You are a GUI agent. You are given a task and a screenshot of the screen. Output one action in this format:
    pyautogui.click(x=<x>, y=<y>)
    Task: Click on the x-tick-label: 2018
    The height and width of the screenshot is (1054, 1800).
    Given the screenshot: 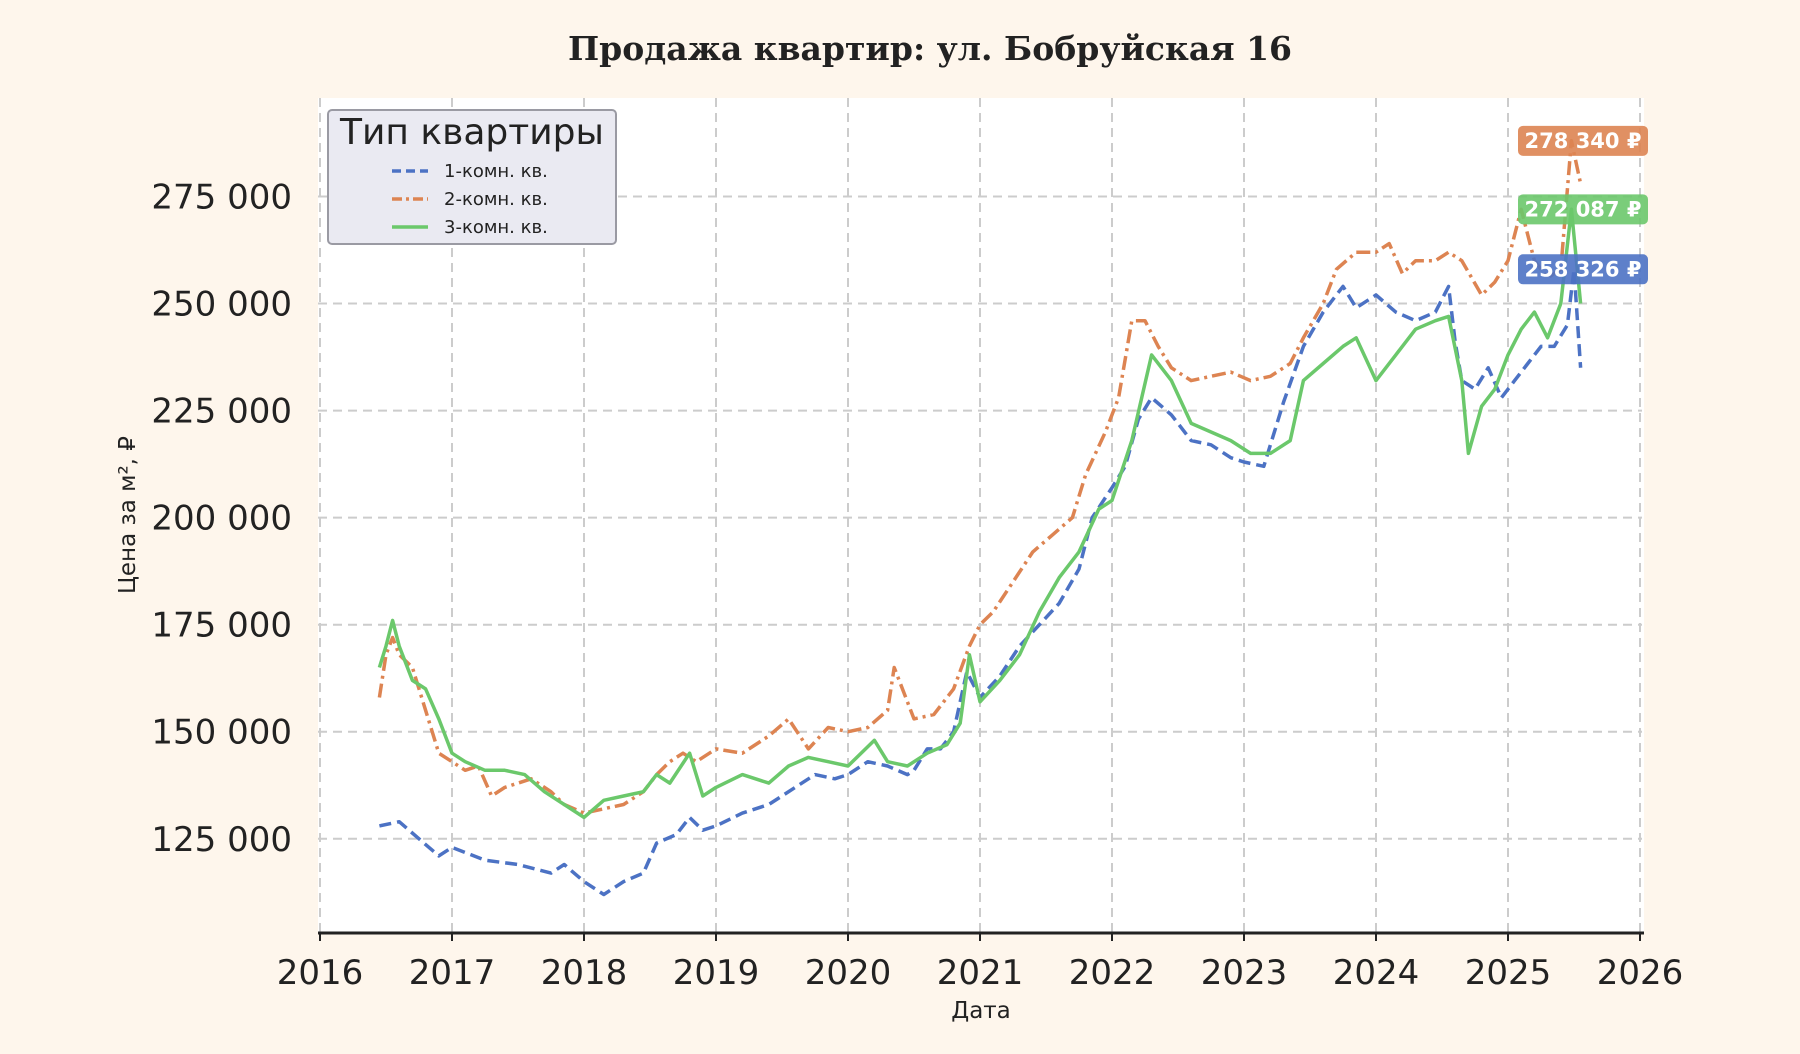 What is the action you would take?
    pyautogui.click(x=584, y=973)
    